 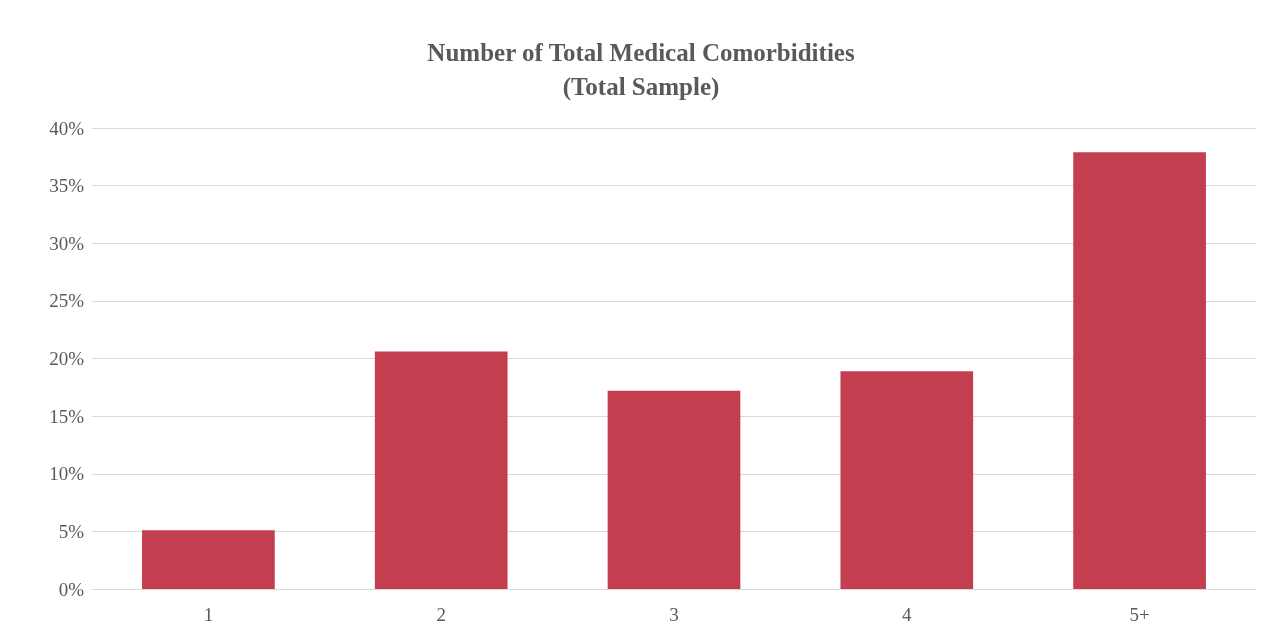 What do you see at coordinates (907, 614) in the screenshot?
I see `x-tick-label: 4` at bounding box center [907, 614].